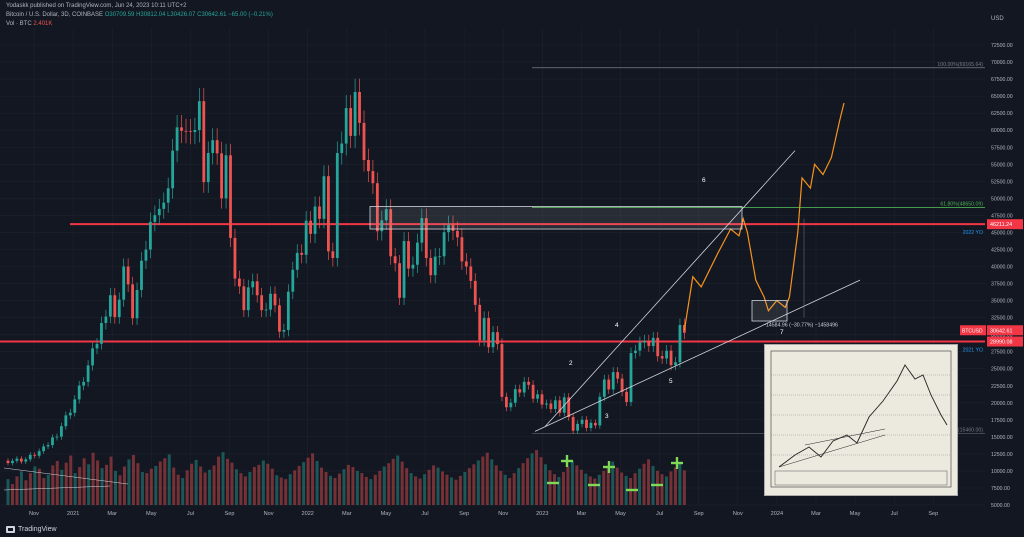 The image size is (1024, 537). What do you see at coordinates (1002, 131) in the screenshot?
I see `y-tick-label: 60000.00` at bounding box center [1002, 131].